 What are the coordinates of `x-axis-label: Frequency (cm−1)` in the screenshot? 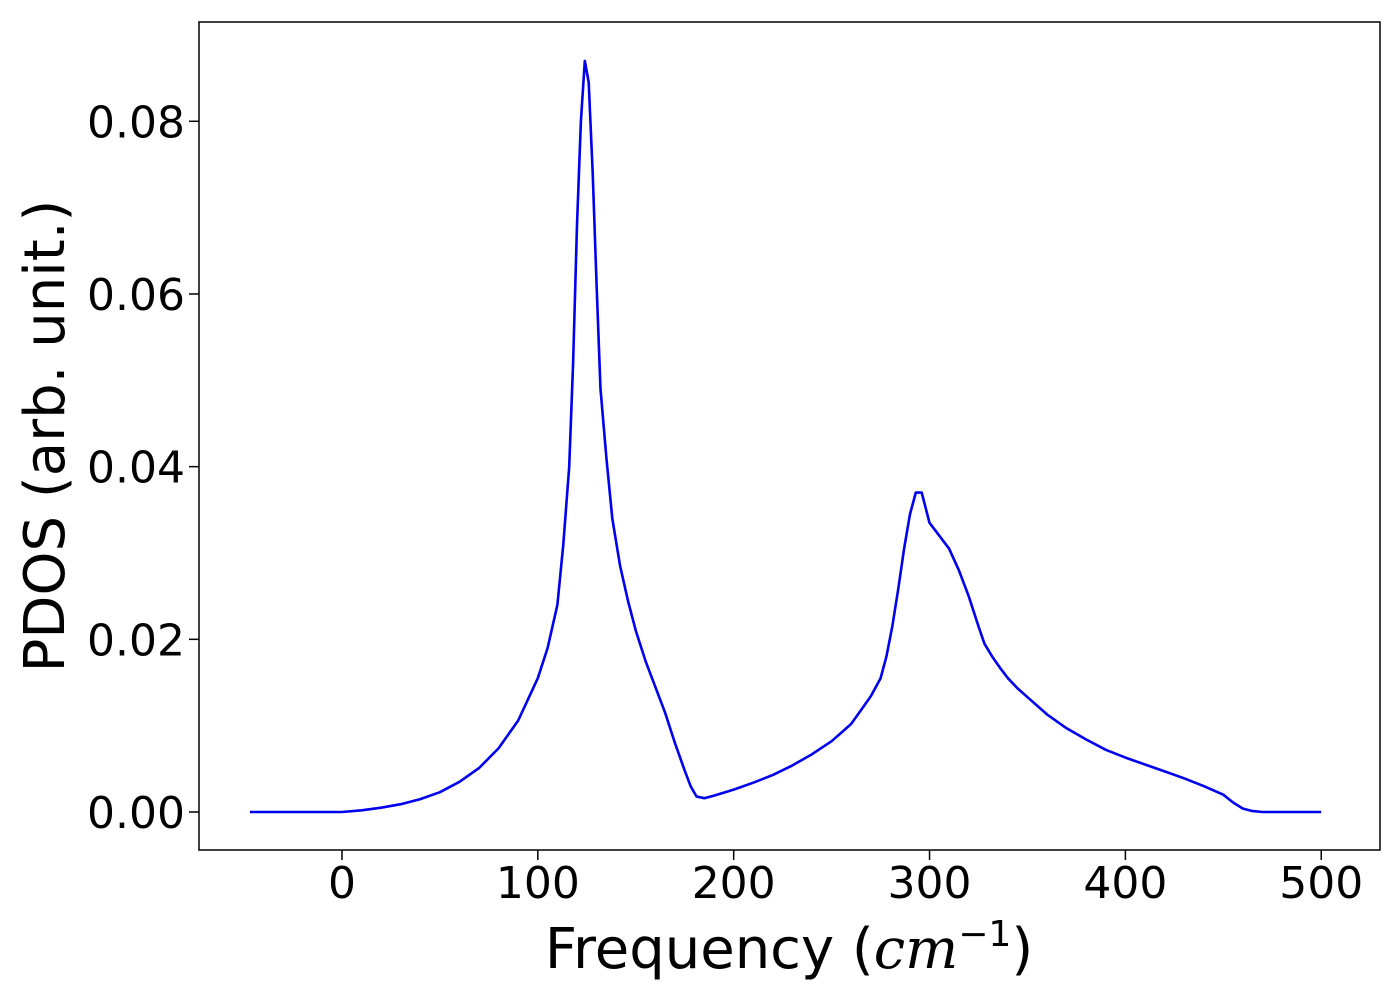 It's located at (789, 948).